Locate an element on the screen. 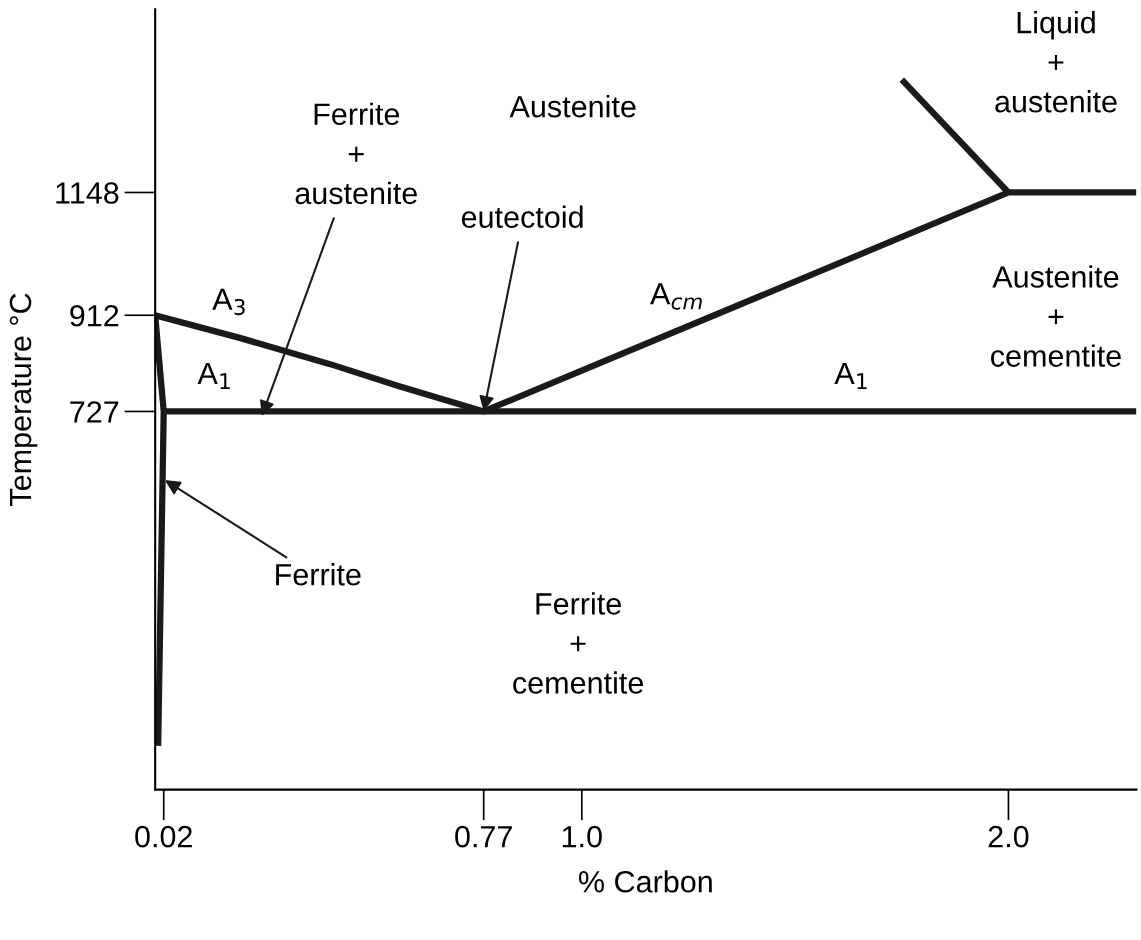 This screenshot has width=1141, height=940. annotation: Ferrite is located at coordinates (318, 574).